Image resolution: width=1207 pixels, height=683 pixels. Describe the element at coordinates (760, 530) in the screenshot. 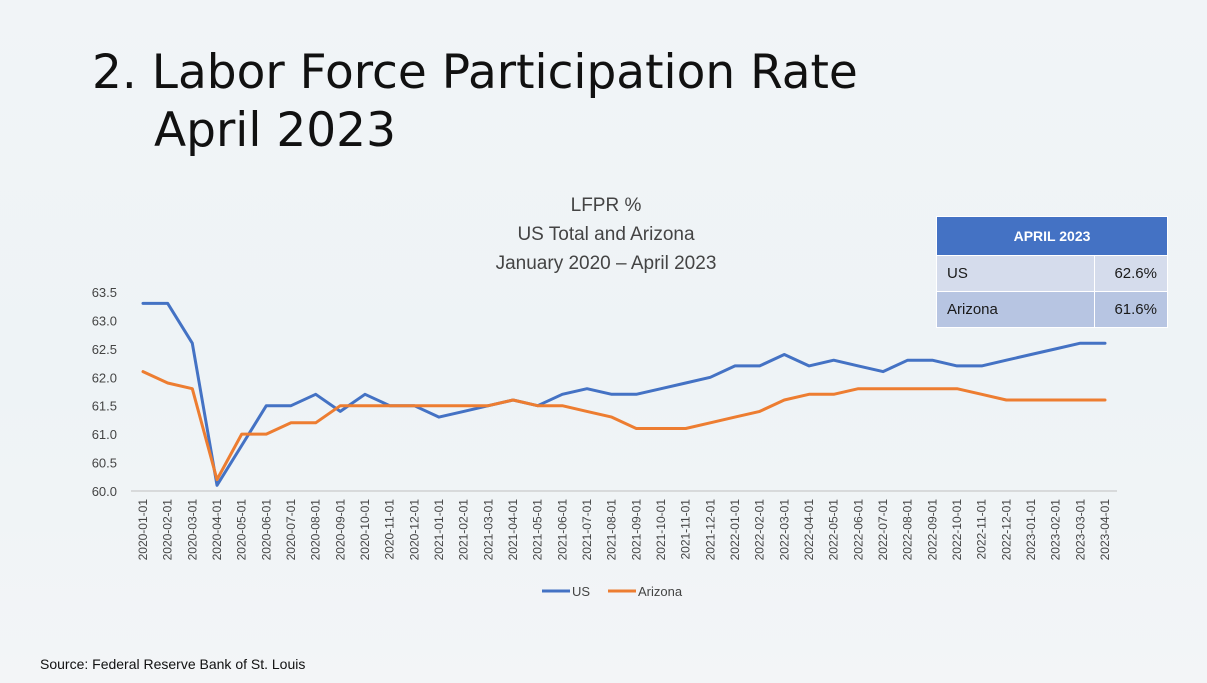

I see `x-tick-label: 2022-02-01` at that location.